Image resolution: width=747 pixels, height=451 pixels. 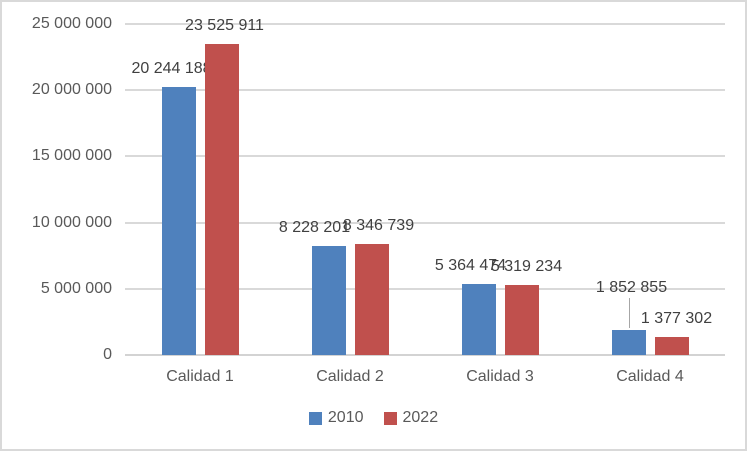 I want to click on data-label: 1 852 855, so click(x=631, y=287).